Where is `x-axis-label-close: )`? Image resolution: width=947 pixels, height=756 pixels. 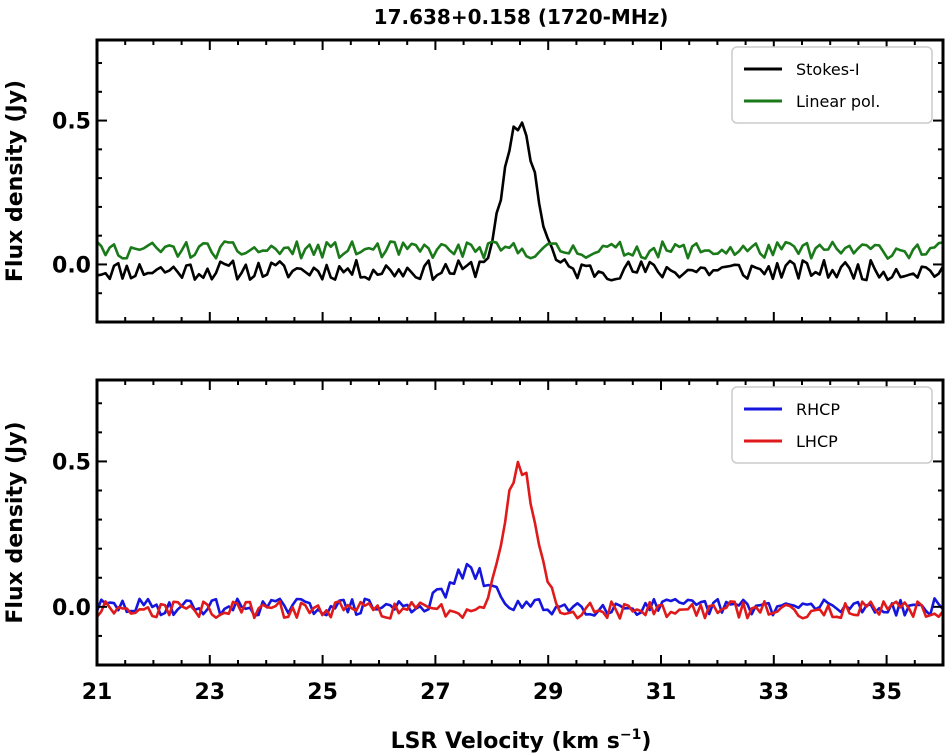 x-axis-label-close: ) is located at coordinates (646, 741).